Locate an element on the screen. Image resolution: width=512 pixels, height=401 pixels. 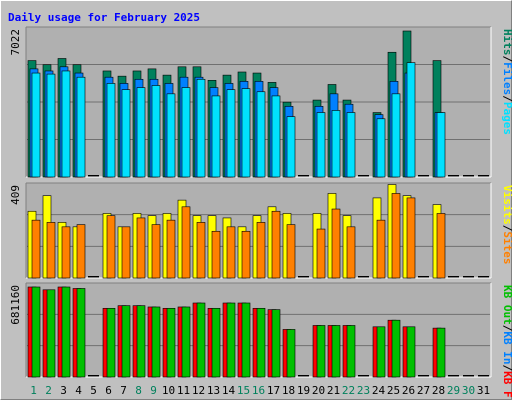
x-tick-label: 30 is located at coordinates (468, 390).